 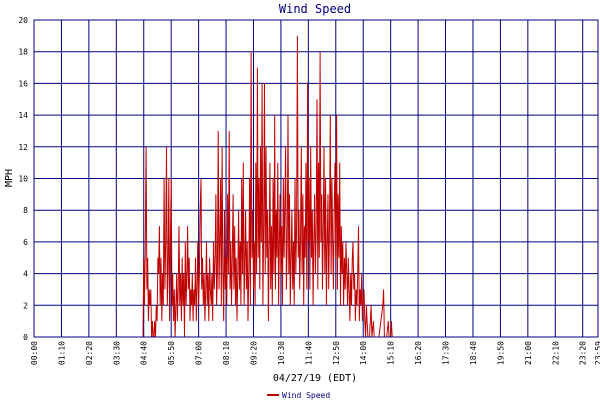 What do you see at coordinates (315, 9) in the screenshot?
I see `chart-title: Wind Speed` at bounding box center [315, 9].